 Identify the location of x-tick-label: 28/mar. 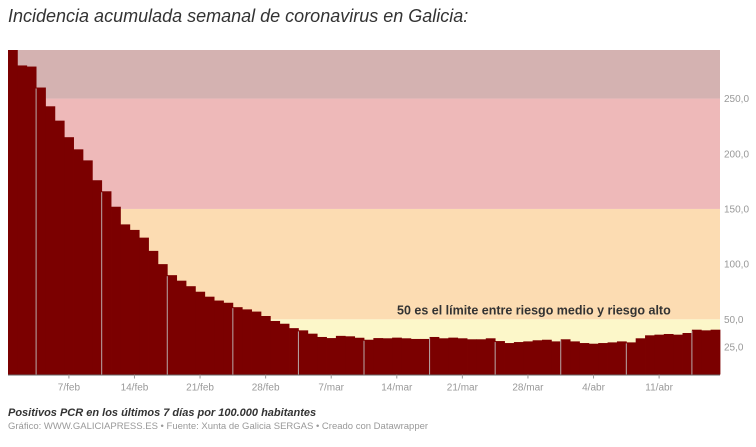
(528, 388).